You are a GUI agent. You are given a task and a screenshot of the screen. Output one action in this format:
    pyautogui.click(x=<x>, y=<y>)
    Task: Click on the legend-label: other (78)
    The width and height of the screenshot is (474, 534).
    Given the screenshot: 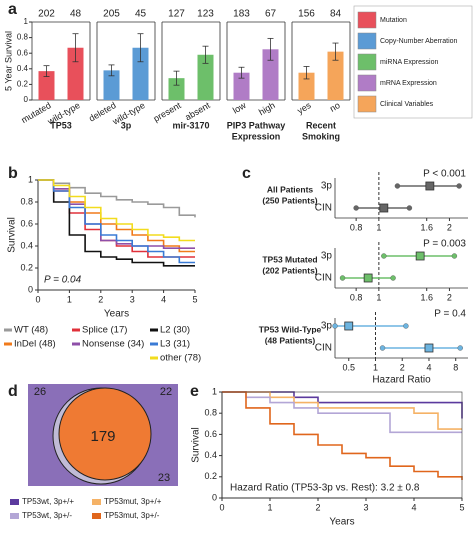 What is the action you would take?
    pyautogui.click(x=180, y=358)
    